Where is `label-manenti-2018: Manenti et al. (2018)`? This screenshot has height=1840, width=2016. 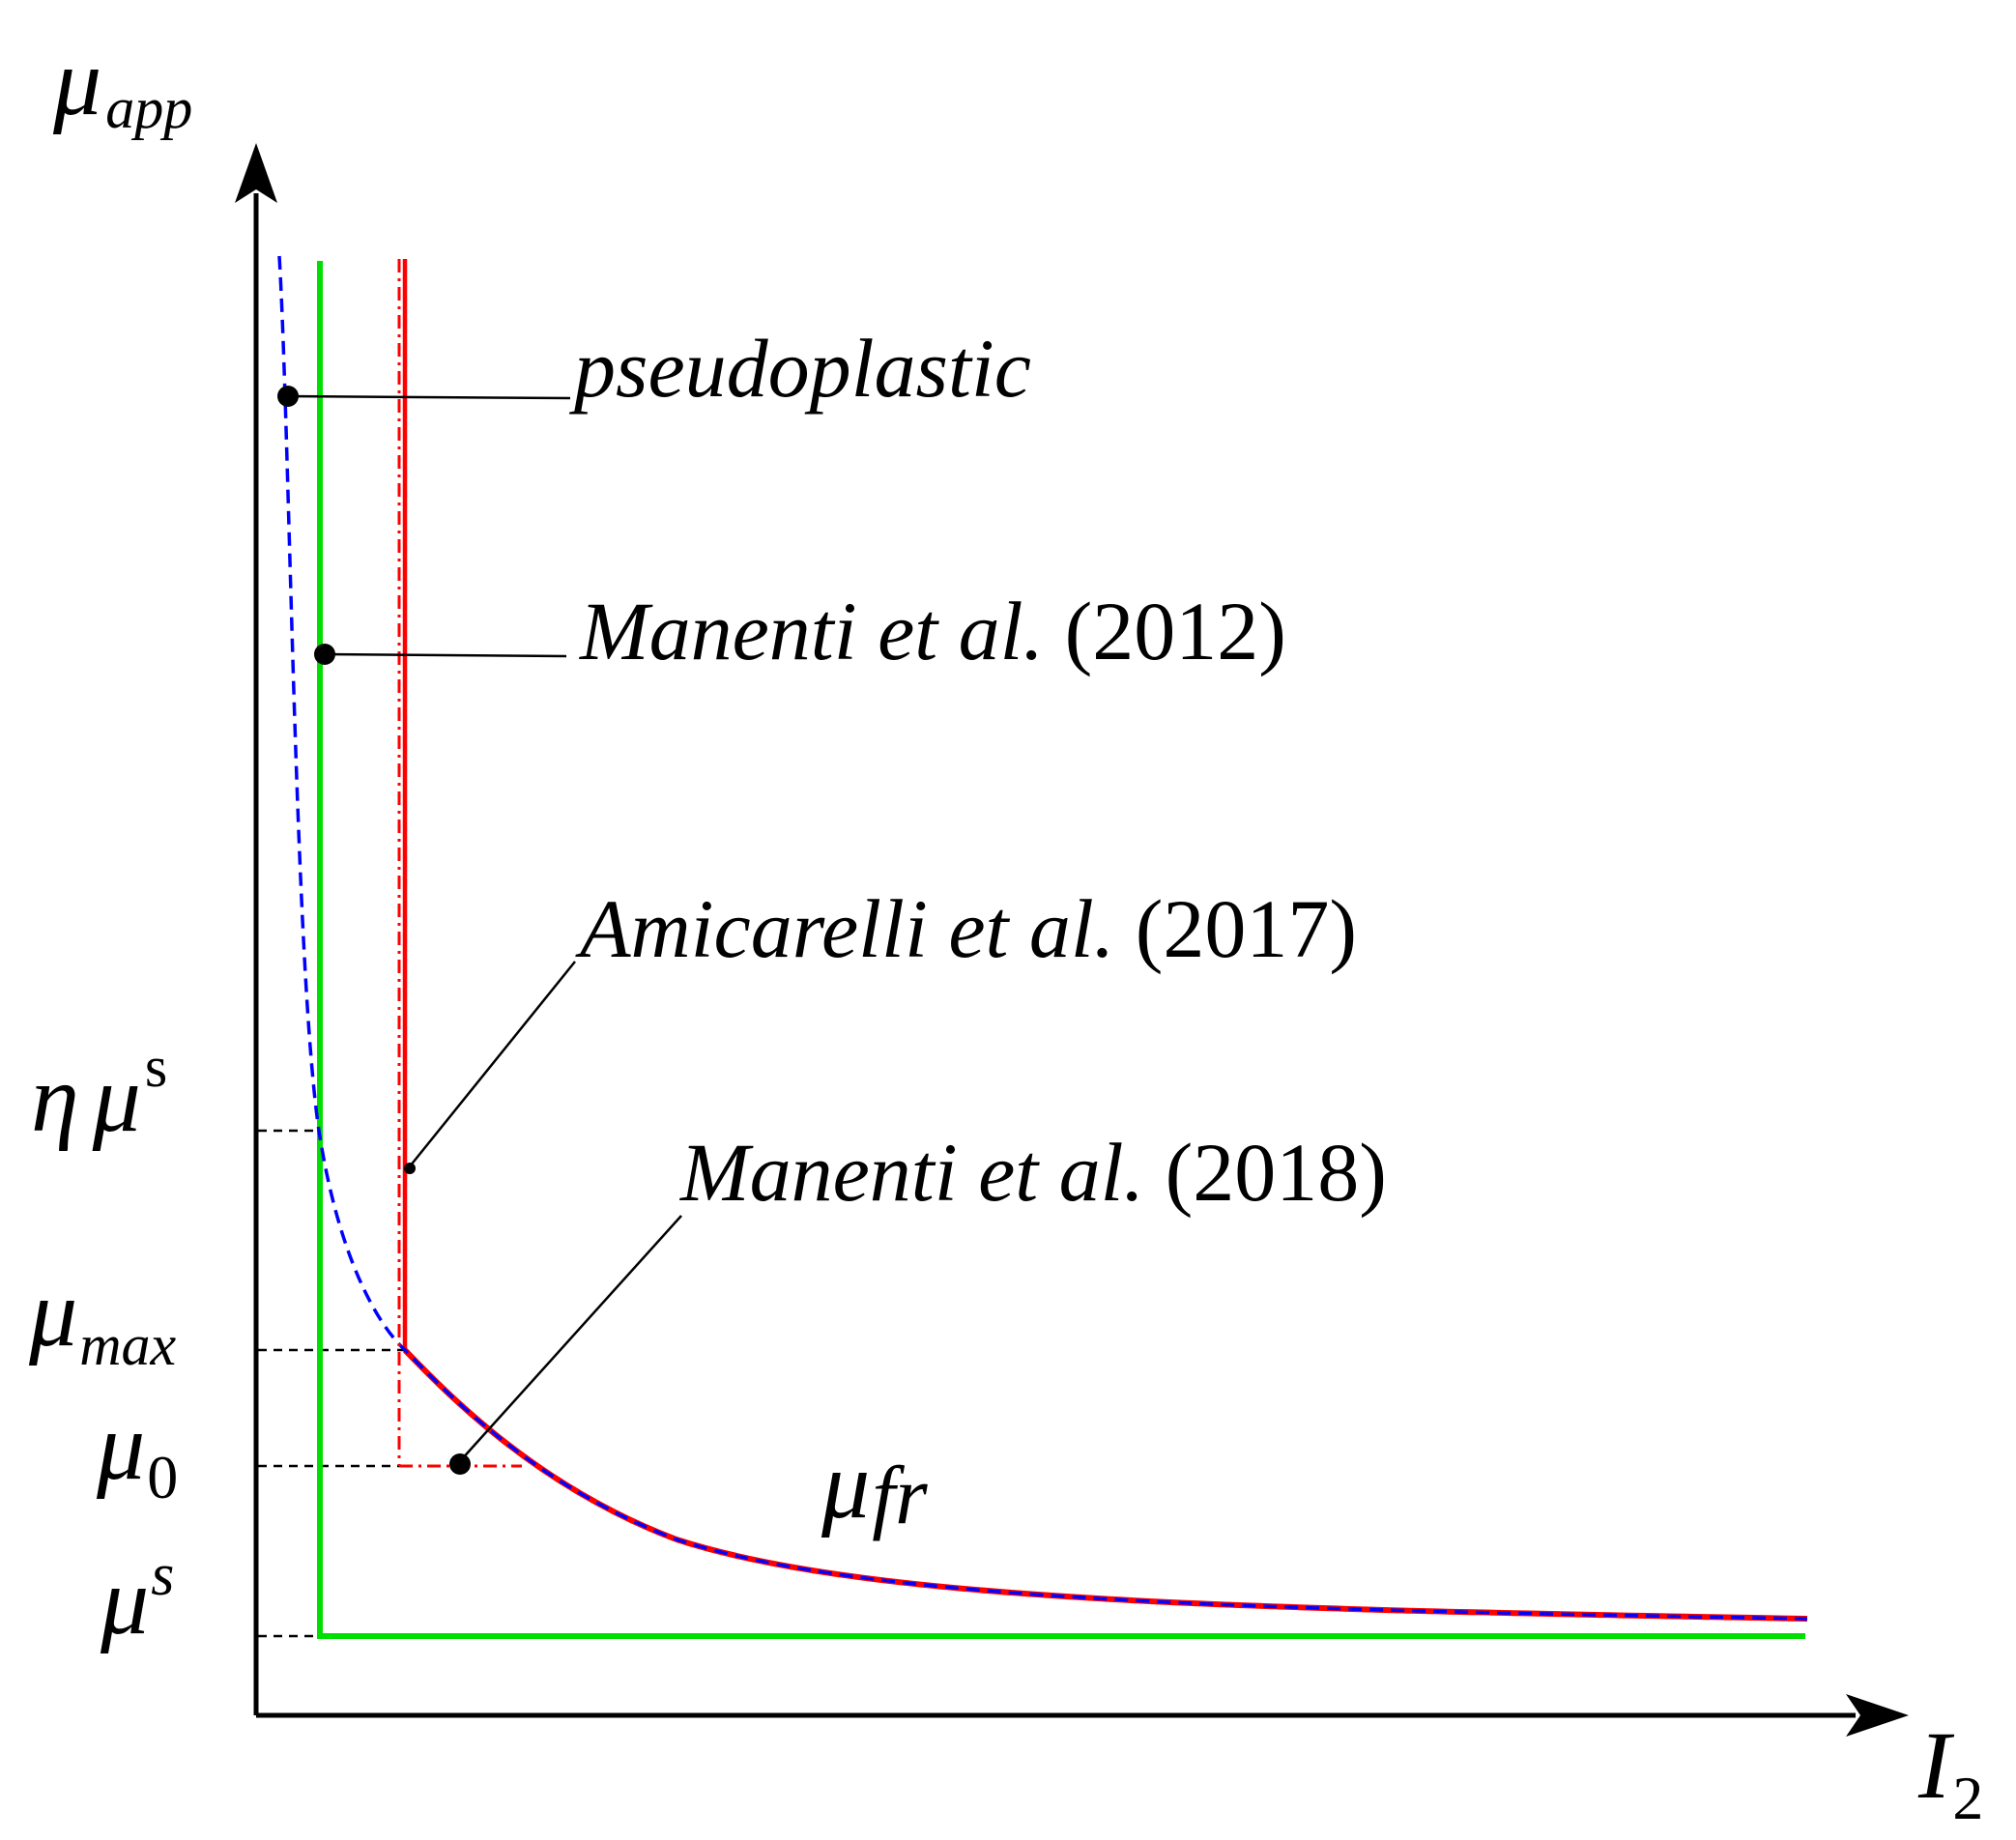 label-manenti-2018: Manenti et al. (2018) is located at coordinates (1033, 1172).